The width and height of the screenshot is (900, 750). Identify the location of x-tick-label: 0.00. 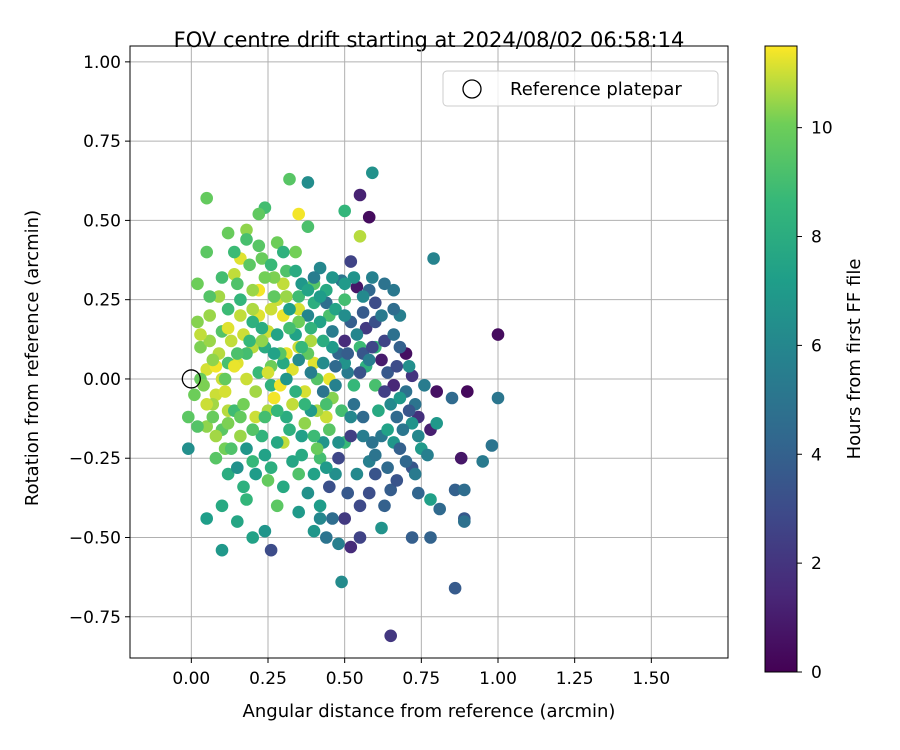
(191, 679).